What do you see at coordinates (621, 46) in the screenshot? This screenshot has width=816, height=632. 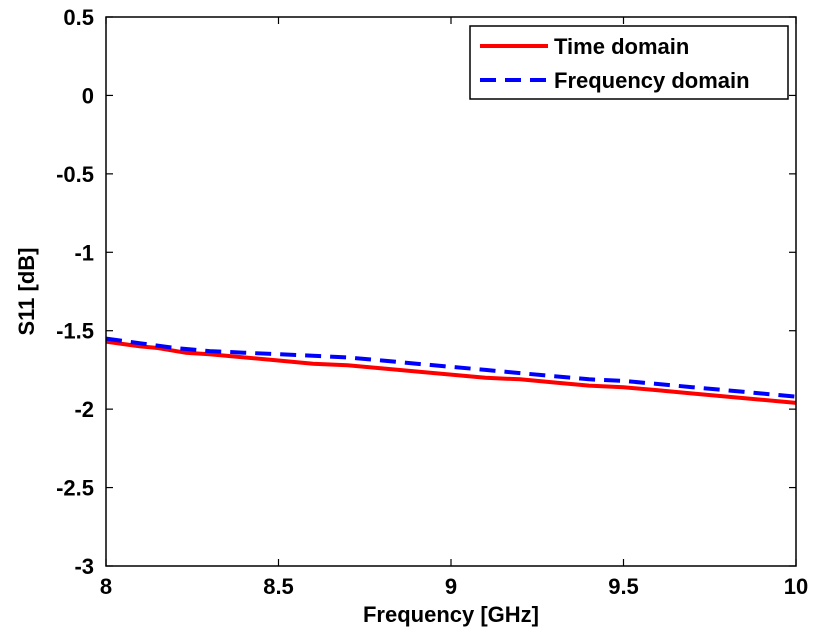 I see `legend-label-time-domain: Time domain` at bounding box center [621, 46].